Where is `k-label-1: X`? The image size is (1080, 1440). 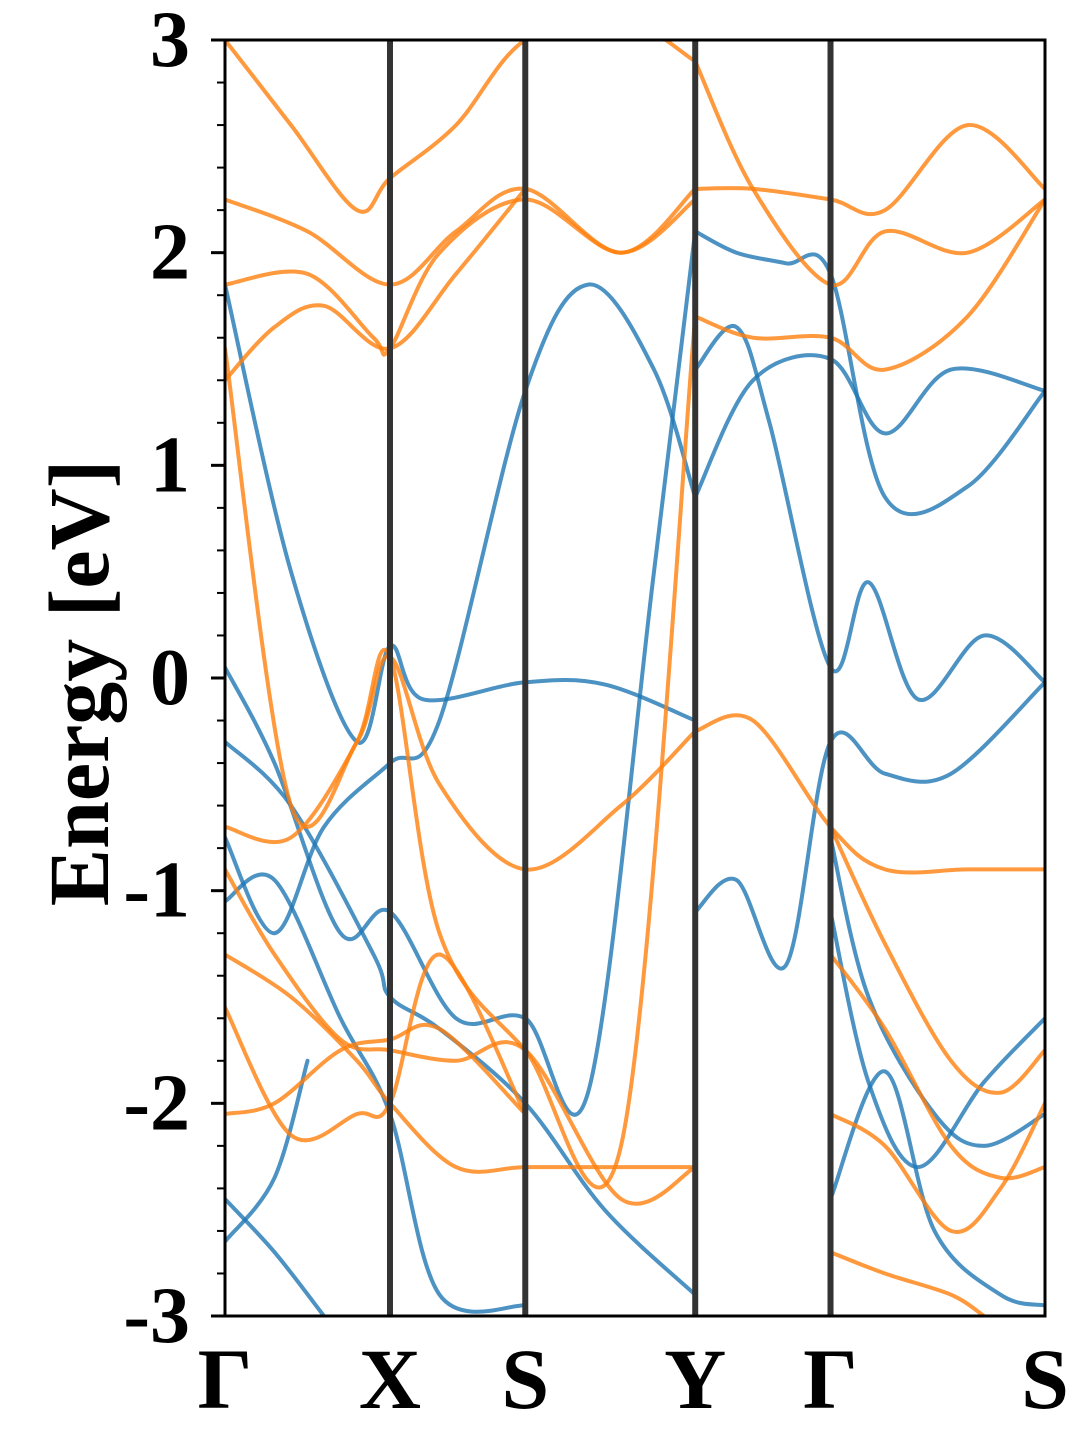 k-label-1: X is located at coordinates (390, 1379).